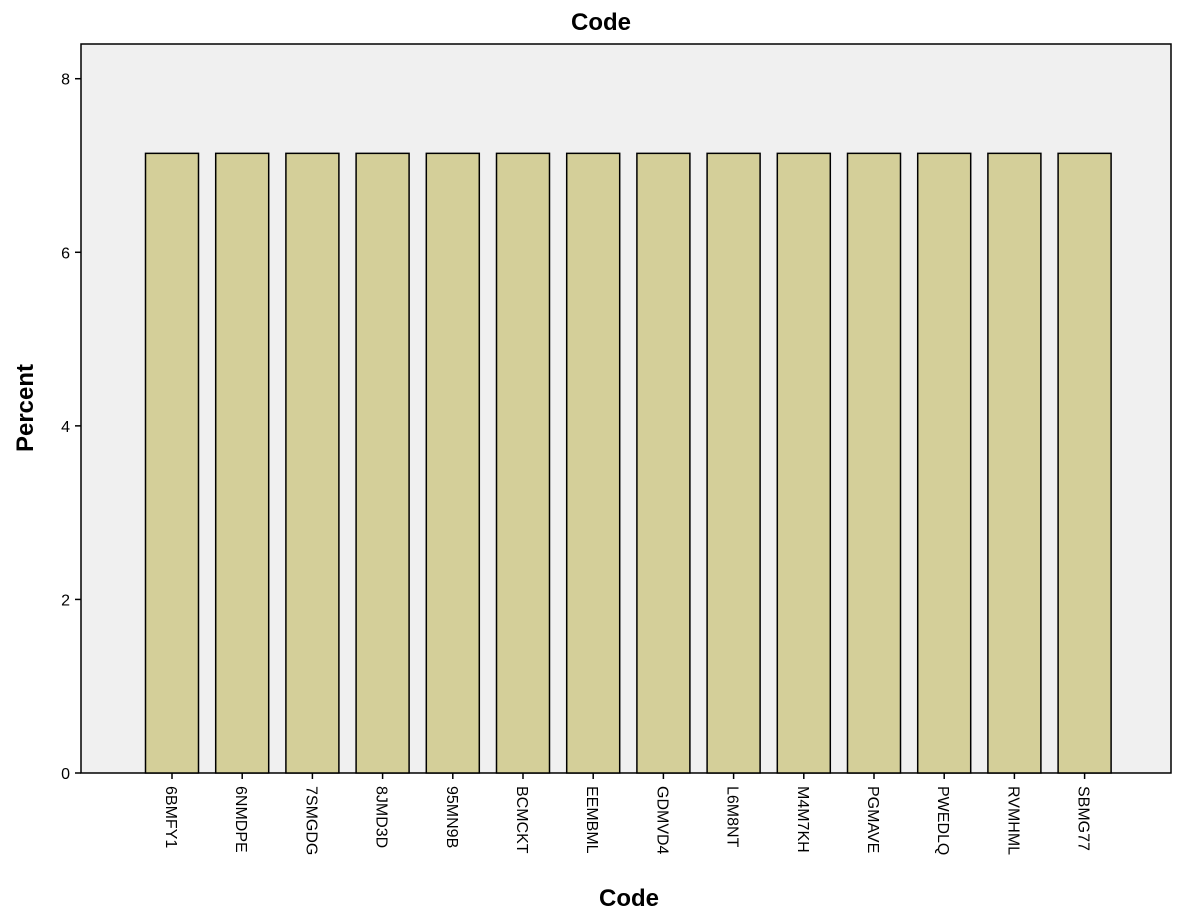 This screenshot has height=924, width=1182. Describe the element at coordinates (25, 408) in the screenshot. I see `y-axis-label: Percent` at that location.